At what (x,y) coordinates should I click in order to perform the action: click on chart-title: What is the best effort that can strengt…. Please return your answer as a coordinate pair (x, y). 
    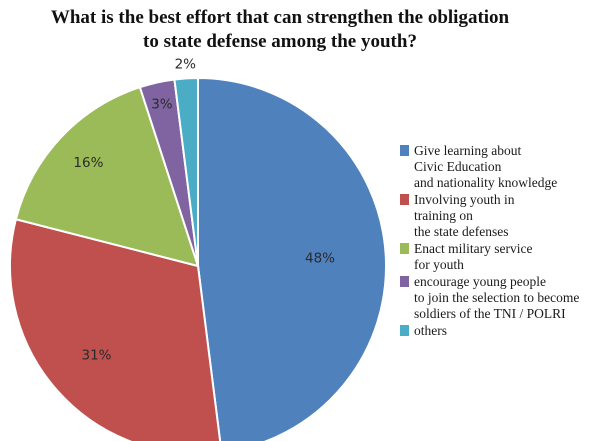
    Looking at the image, I should click on (280, 30).